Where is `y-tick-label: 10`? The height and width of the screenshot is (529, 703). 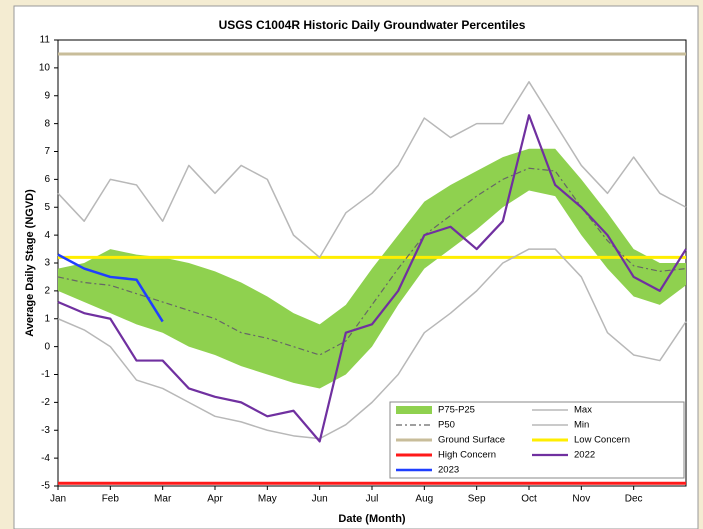
y-tick-label: 10 is located at coordinates (45, 68).